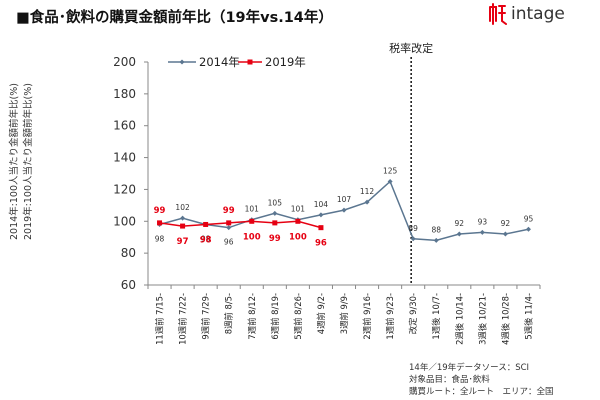  I want to click on chart-title: ■食品･飲料の購買金額前年比（19年vs.14年）, so click(174, 18).